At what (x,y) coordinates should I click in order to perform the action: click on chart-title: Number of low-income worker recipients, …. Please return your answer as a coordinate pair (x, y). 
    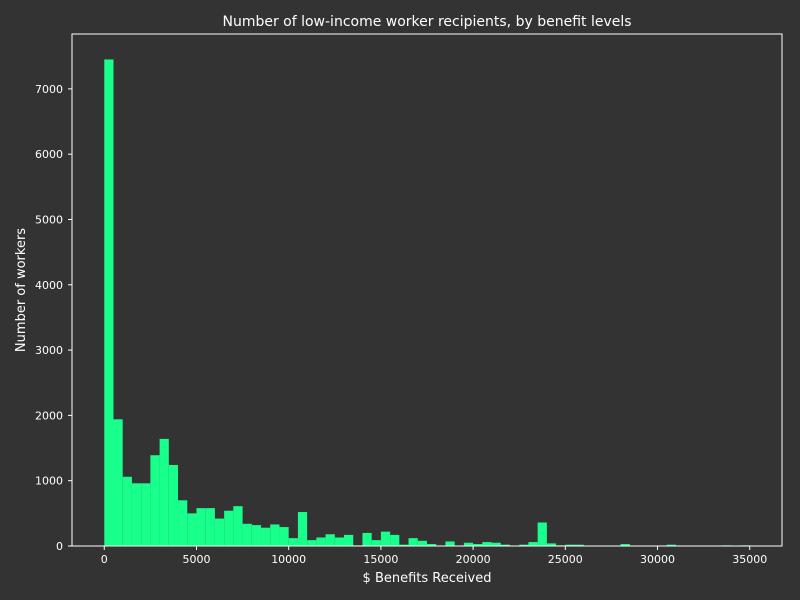
    Looking at the image, I should click on (426, 22).